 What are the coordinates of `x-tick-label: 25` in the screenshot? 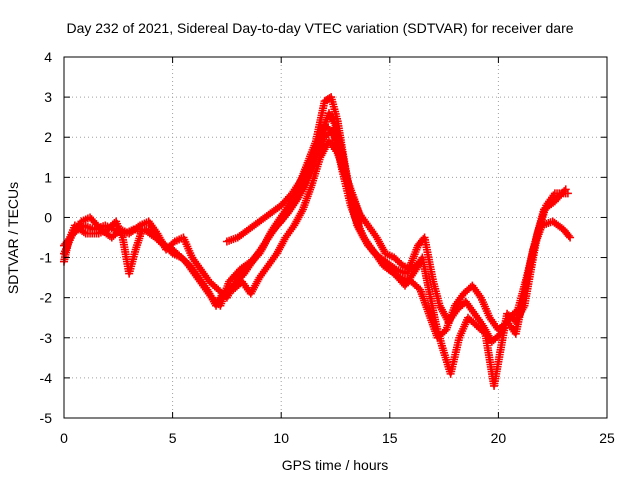 It's located at (607, 438).